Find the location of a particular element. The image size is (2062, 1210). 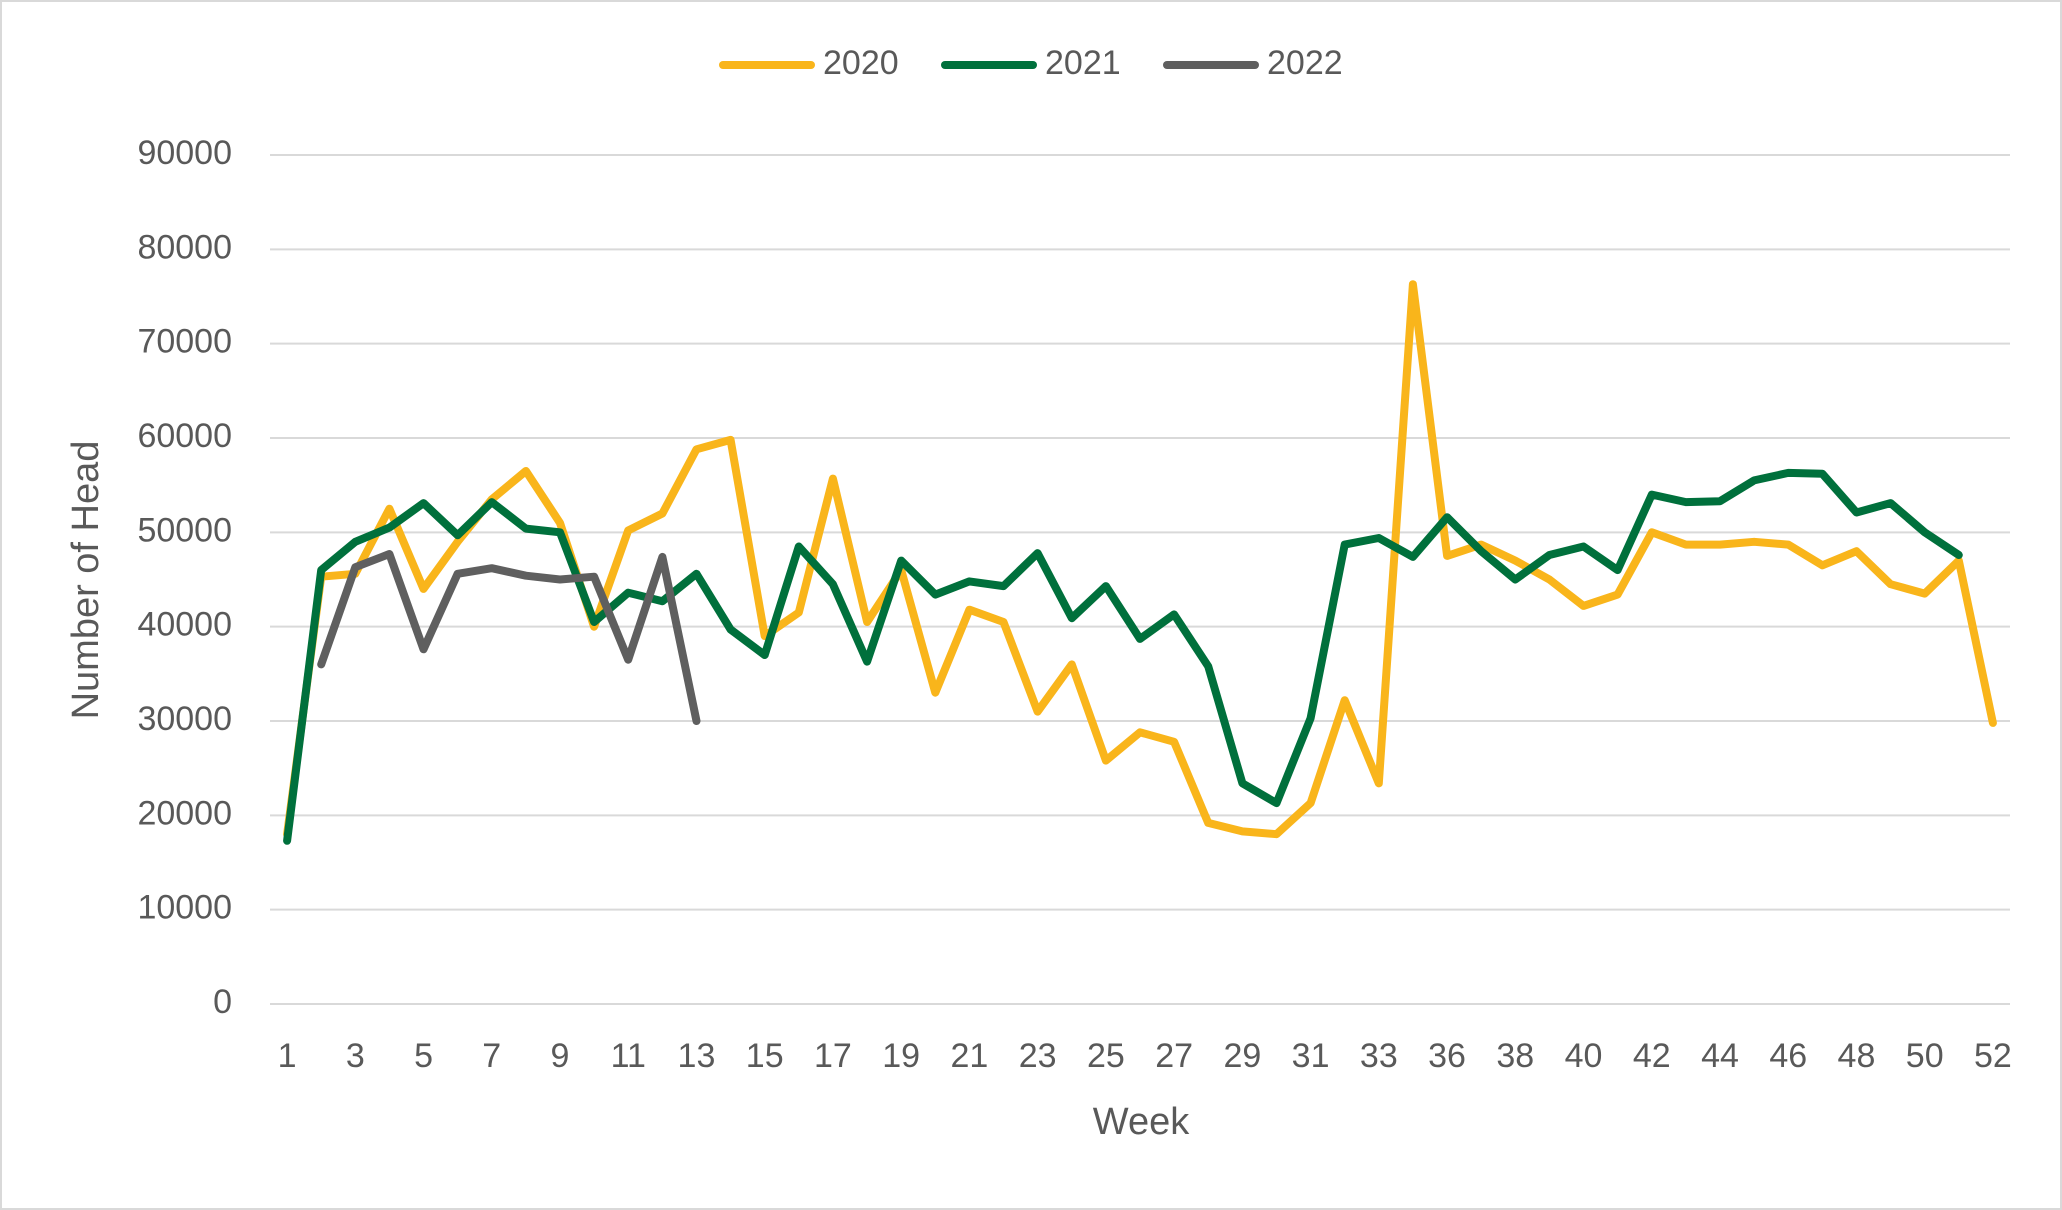

x-tick-label: 44 is located at coordinates (1720, 1056).